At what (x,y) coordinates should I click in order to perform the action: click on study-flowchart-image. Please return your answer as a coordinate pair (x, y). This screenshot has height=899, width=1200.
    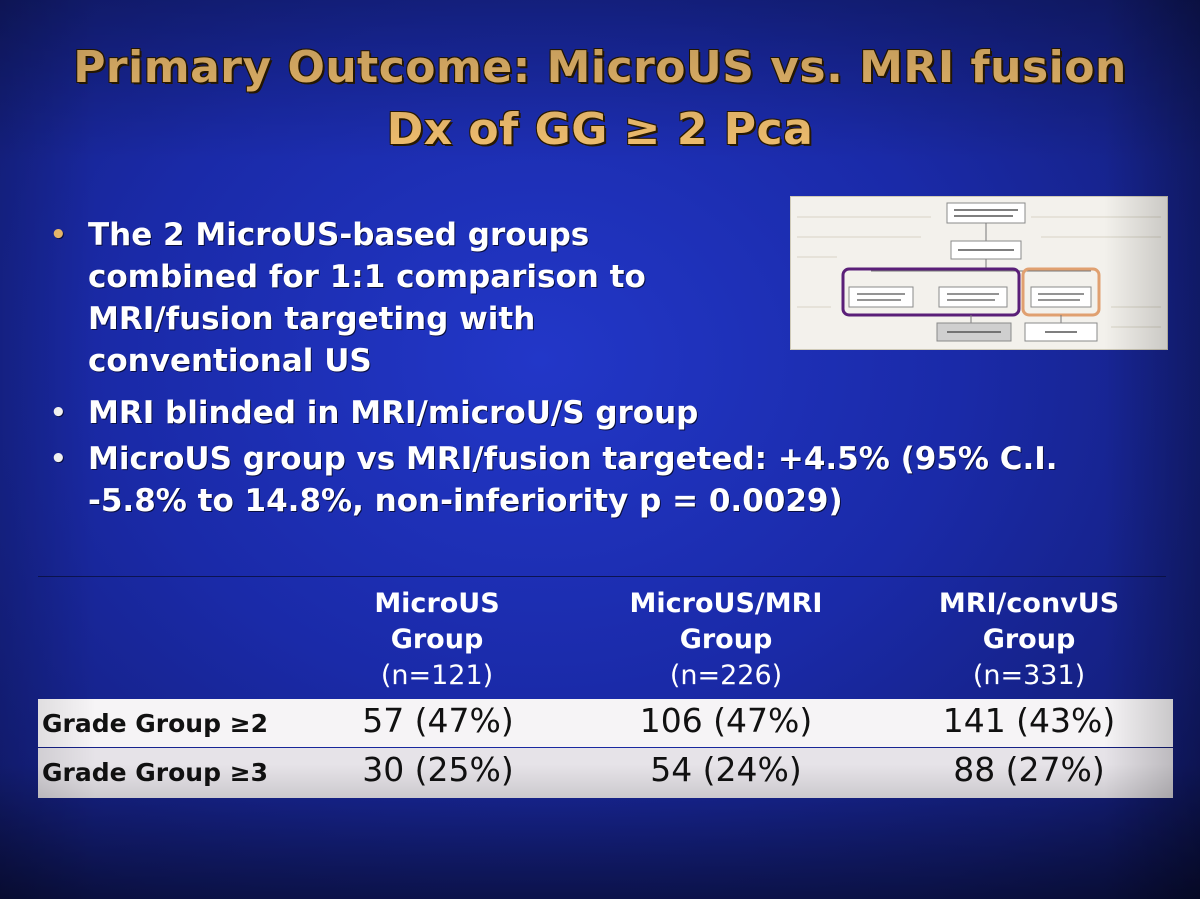
    Looking at the image, I should click on (979, 273).